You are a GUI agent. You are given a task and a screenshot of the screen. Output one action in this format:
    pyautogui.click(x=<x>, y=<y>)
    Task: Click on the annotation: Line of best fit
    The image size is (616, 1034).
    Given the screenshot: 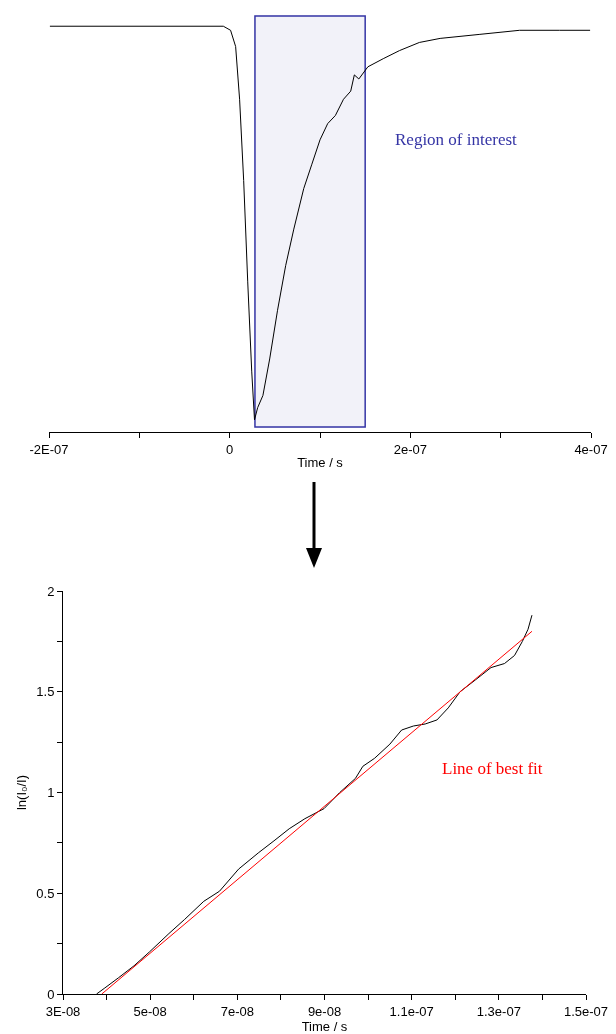 What is the action you would take?
    pyautogui.click(x=492, y=768)
    